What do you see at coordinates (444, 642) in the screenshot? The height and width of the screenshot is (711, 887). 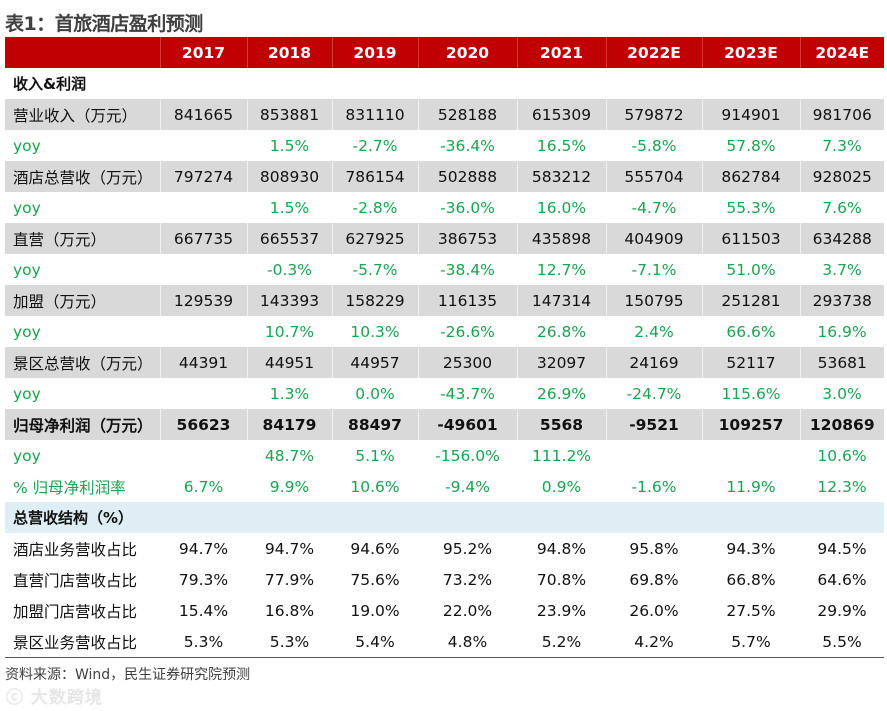 I see `table-row: 景区业务营收占比 5.3% 5.3% 5.4% 4.8% 5.2% 4.2% 5.7% 5.5%` at bounding box center [444, 642].